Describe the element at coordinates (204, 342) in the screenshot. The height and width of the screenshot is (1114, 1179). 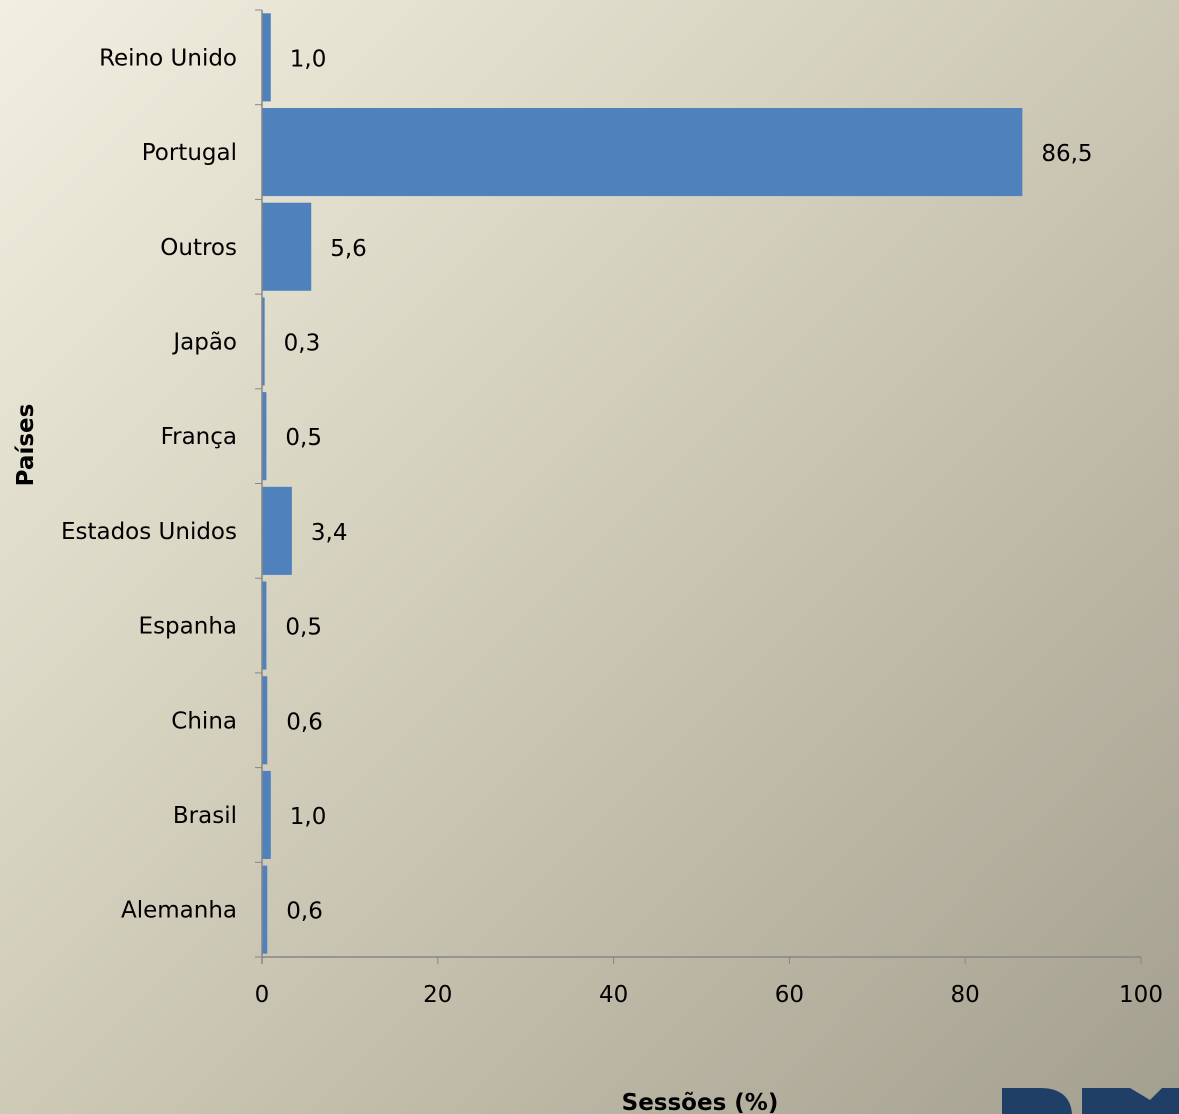
I see `category-label: Japão` at that location.